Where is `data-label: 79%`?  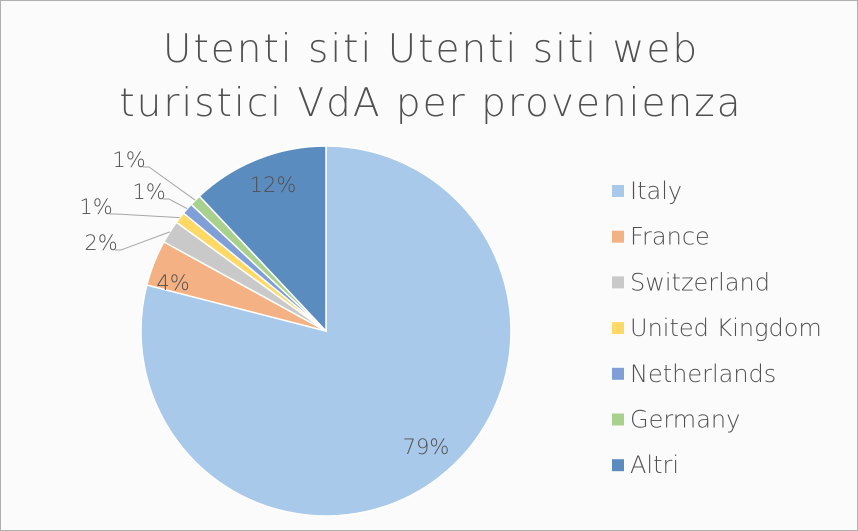
data-label: 79% is located at coordinates (426, 447).